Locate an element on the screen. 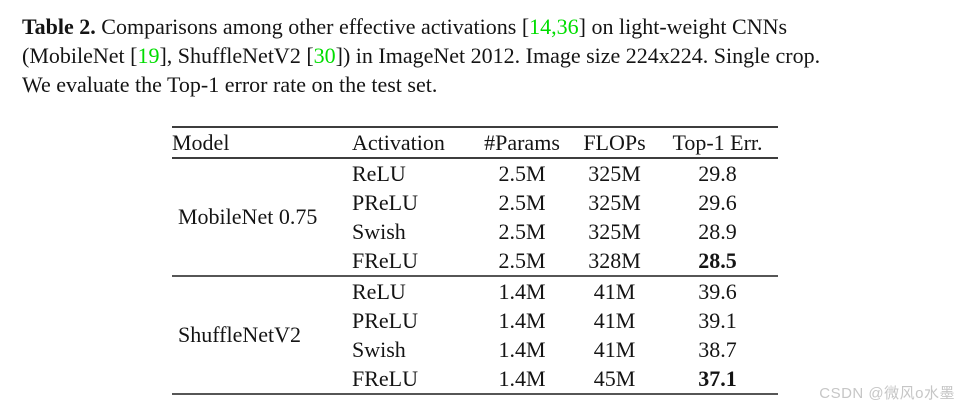 The image size is (961, 407). caption-text: ], ShuffleNetV2 [ is located at coordinates (236, 55).